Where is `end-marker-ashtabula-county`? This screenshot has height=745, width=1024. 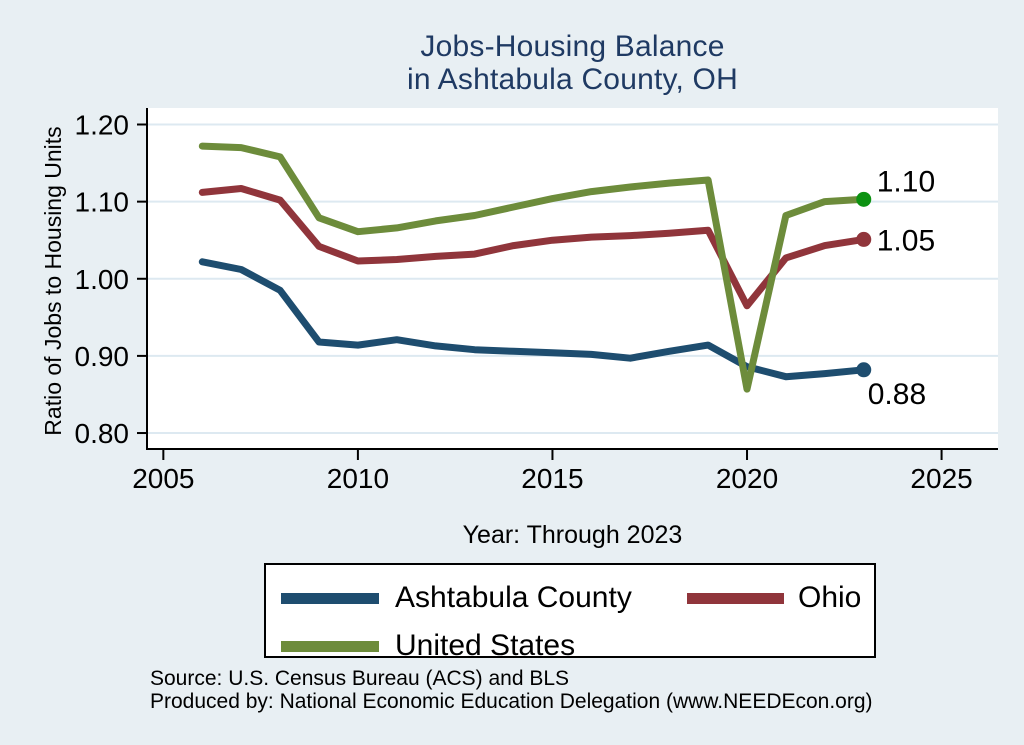 end-marker-ashtabula-county is located at coordinates (864, 370).